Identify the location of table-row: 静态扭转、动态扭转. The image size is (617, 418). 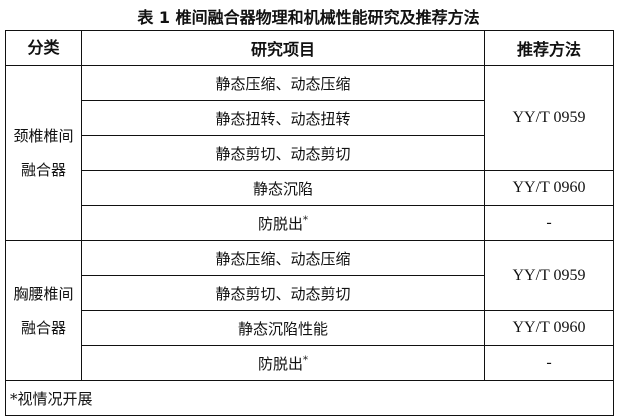
(310, 118).